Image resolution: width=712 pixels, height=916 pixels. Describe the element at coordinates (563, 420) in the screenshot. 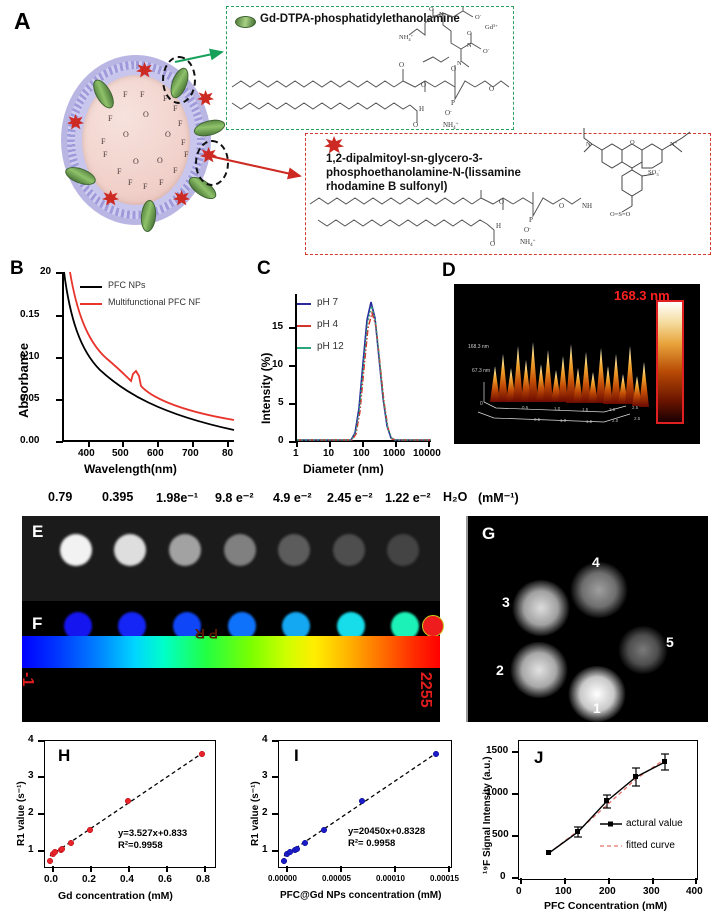

I see `svg-text: 1.0` at that location.